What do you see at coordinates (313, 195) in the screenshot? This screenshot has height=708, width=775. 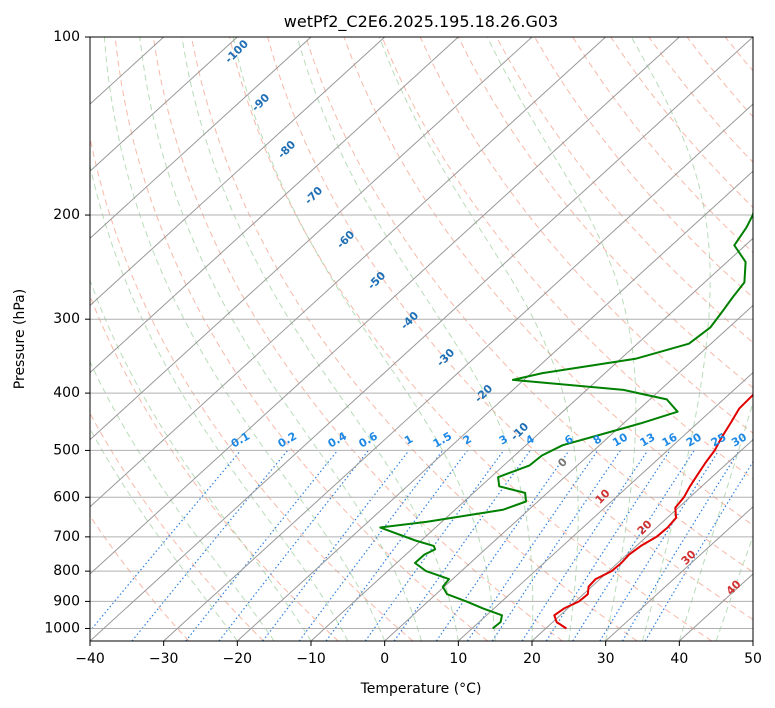 I see `isotherm-label: -70` at bounding box center [313, 195].